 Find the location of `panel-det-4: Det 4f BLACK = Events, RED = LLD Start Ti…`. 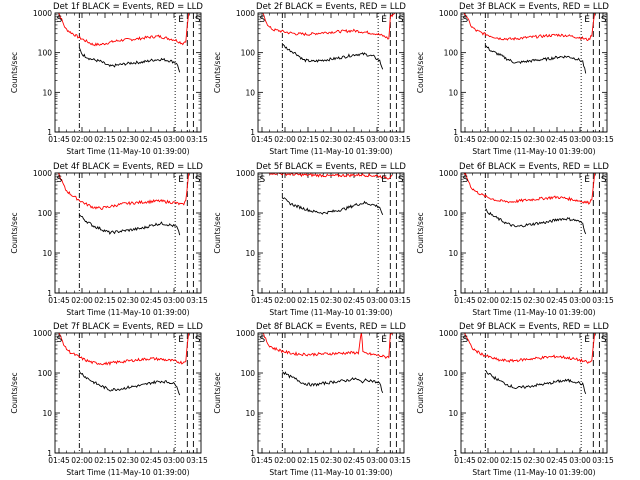

panel-det-4: Det 4f BLACK = Events, RED = LLD Start Ti… is located at coordinates (109, 239).